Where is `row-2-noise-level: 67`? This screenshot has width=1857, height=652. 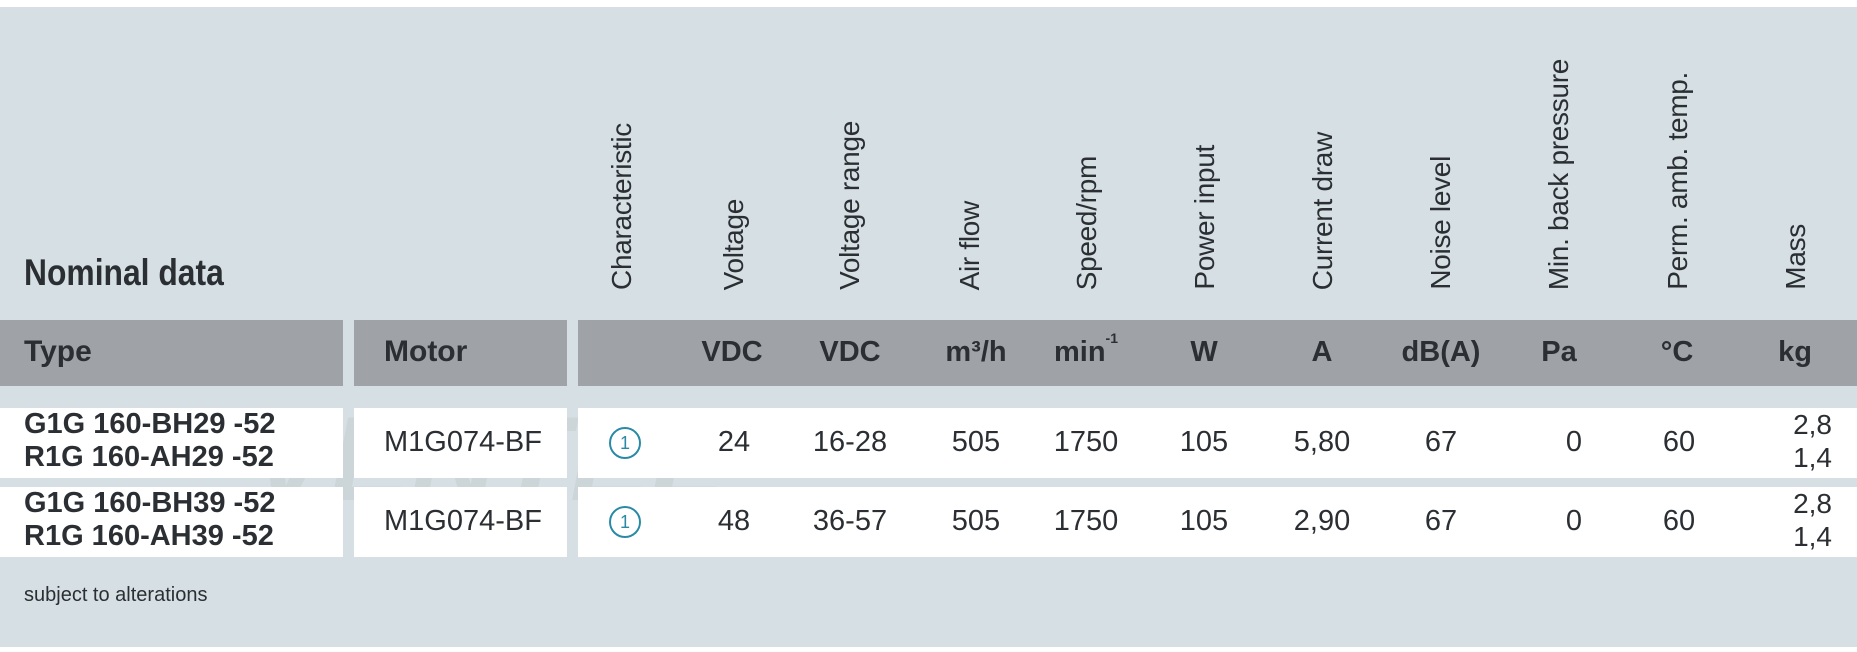 row-2-noise-level: 67 is located at coordinates (1441, 521).